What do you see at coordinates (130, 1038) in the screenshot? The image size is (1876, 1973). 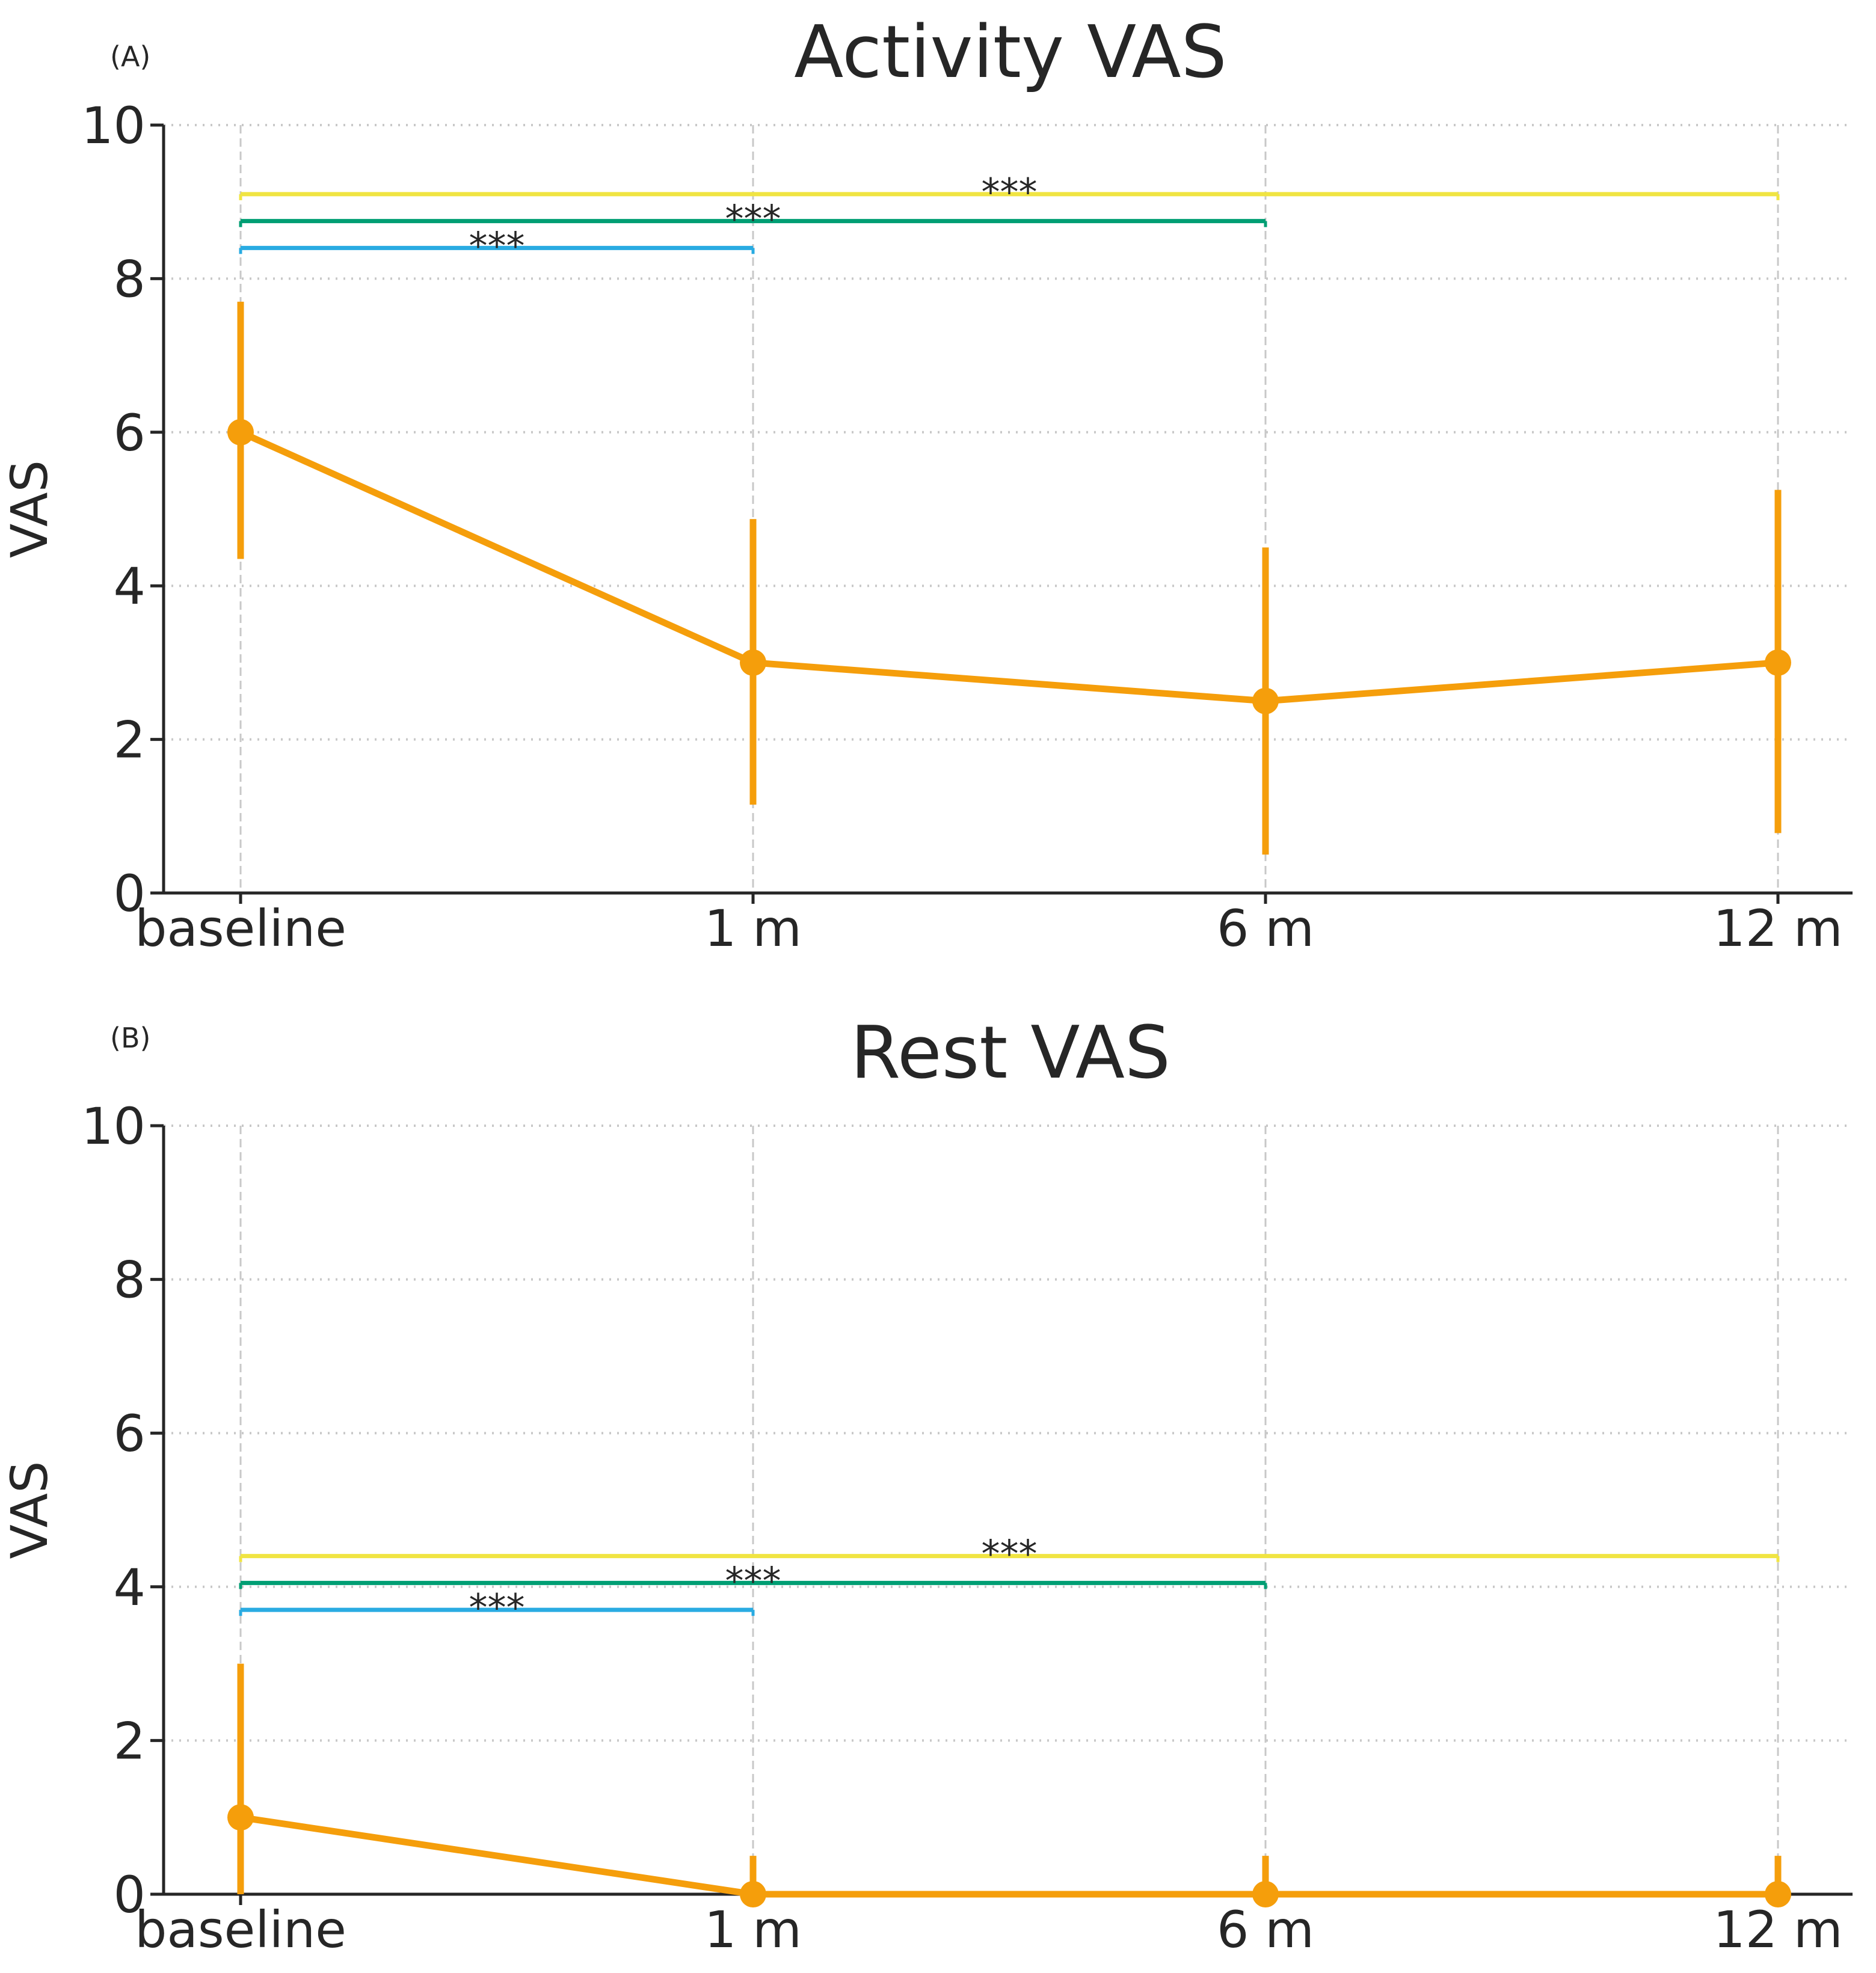 I see `panel-letter: (B)` at bounding box center [130, 1038].